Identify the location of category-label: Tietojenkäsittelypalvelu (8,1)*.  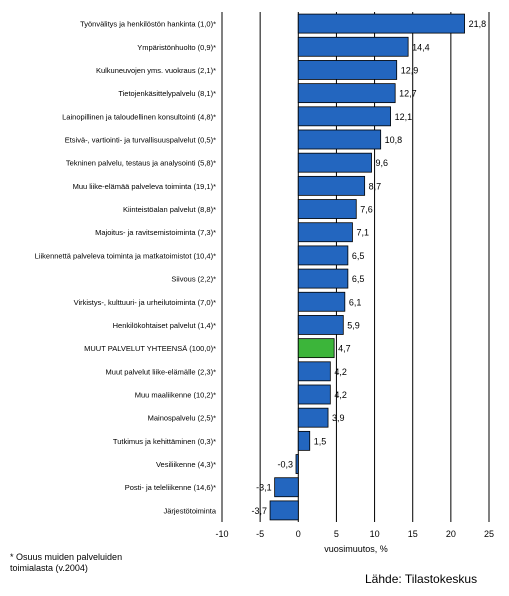
(167, 93).